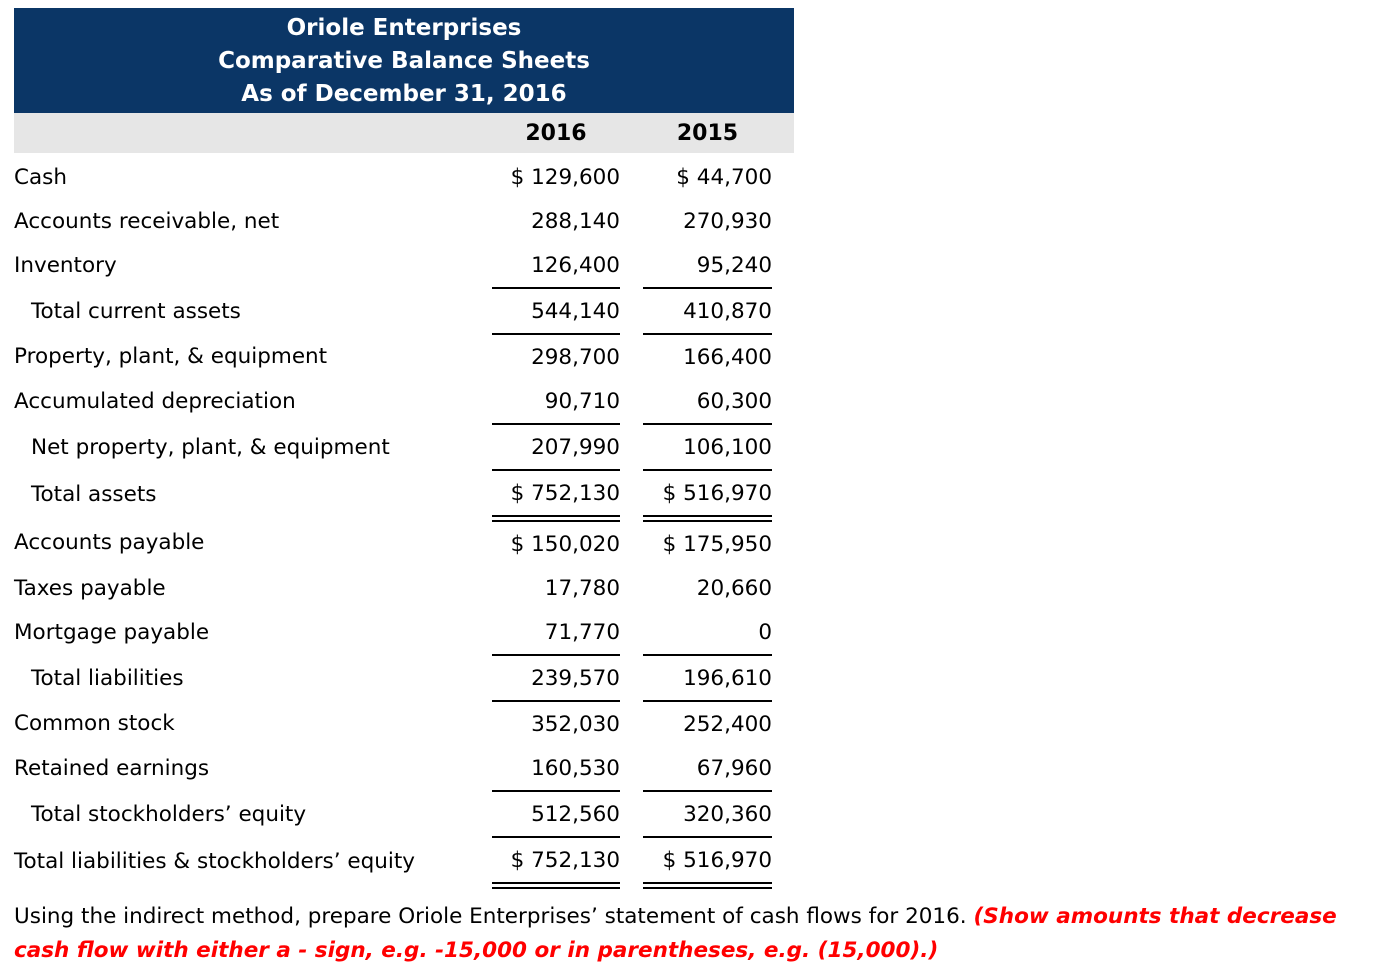  What do you see at coordinates (404, 266) in the screenshot?
I see `table-row-inventory: Inventory 126,400 95,240` at bounding box center [404, 266].